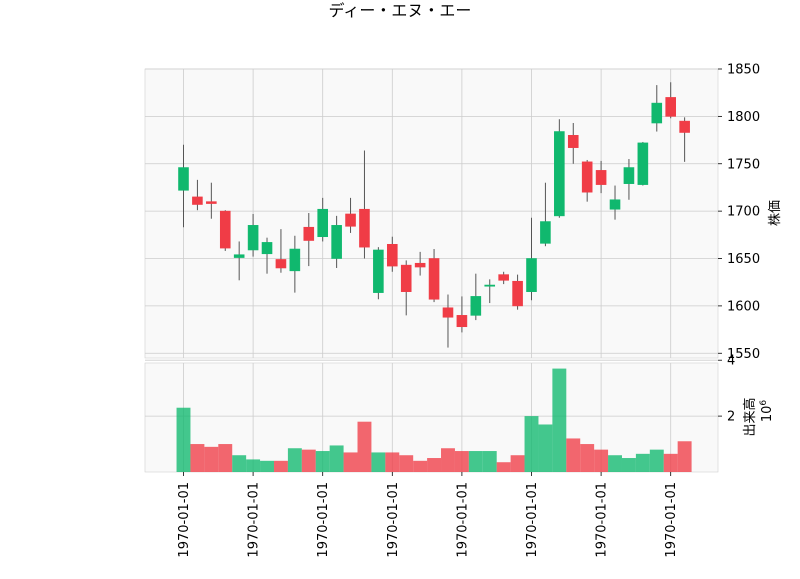  I want to click on volume-tick-label: 4, so click(731, 361).